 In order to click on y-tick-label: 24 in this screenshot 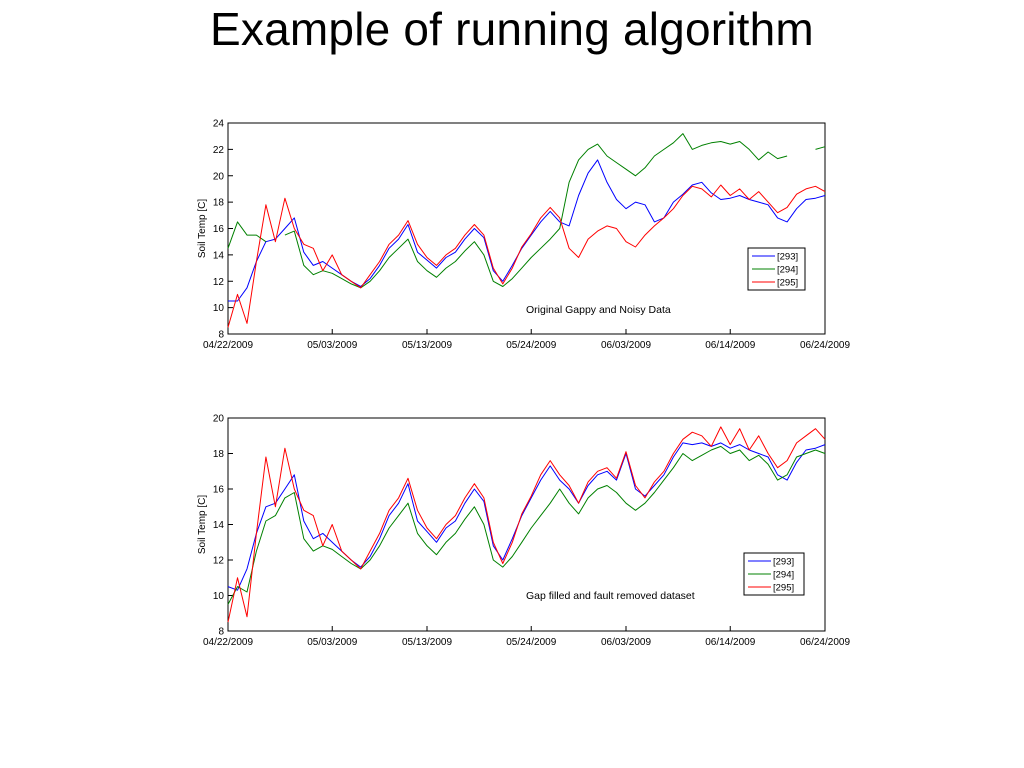, I will do `click(219, 124)`.